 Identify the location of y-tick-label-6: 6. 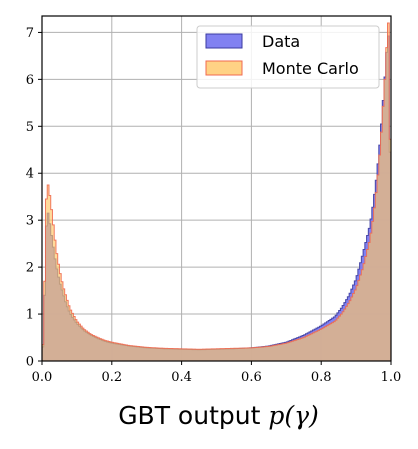
(30, 80).